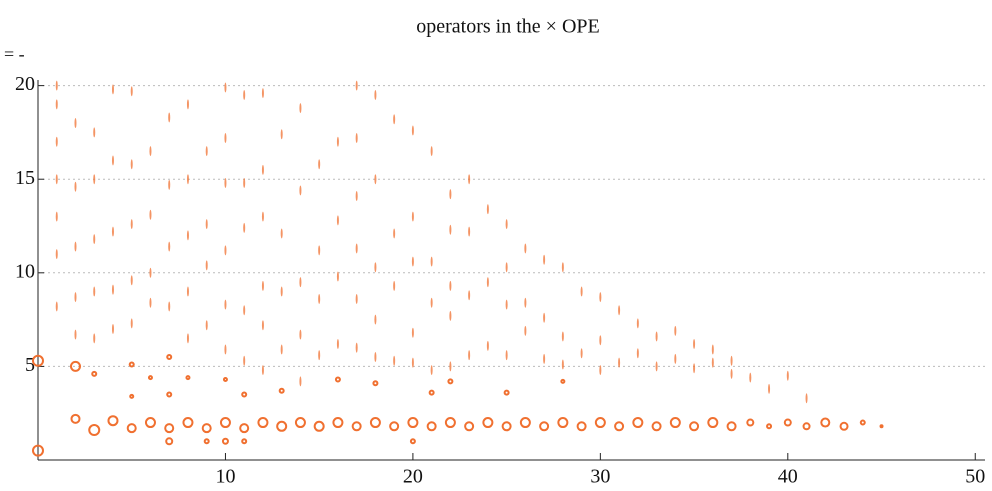  What do you see at coordinates (14, 54) in the screenshot?
I see `corner-label: = -` at bounding box center [14, 54].